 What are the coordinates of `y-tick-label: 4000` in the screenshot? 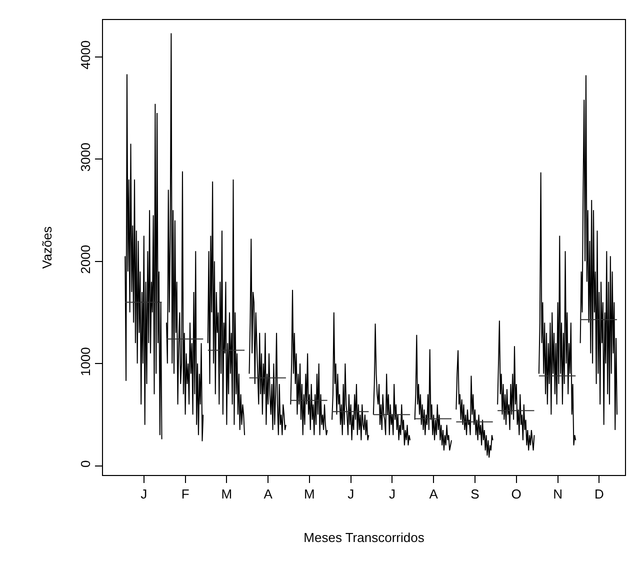 It's located at (85, 55).